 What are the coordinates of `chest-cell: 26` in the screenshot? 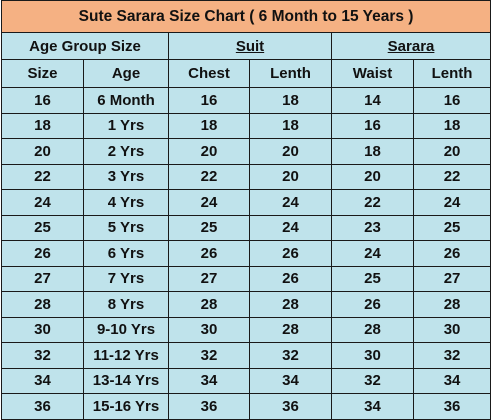 It's located at (209, 253).